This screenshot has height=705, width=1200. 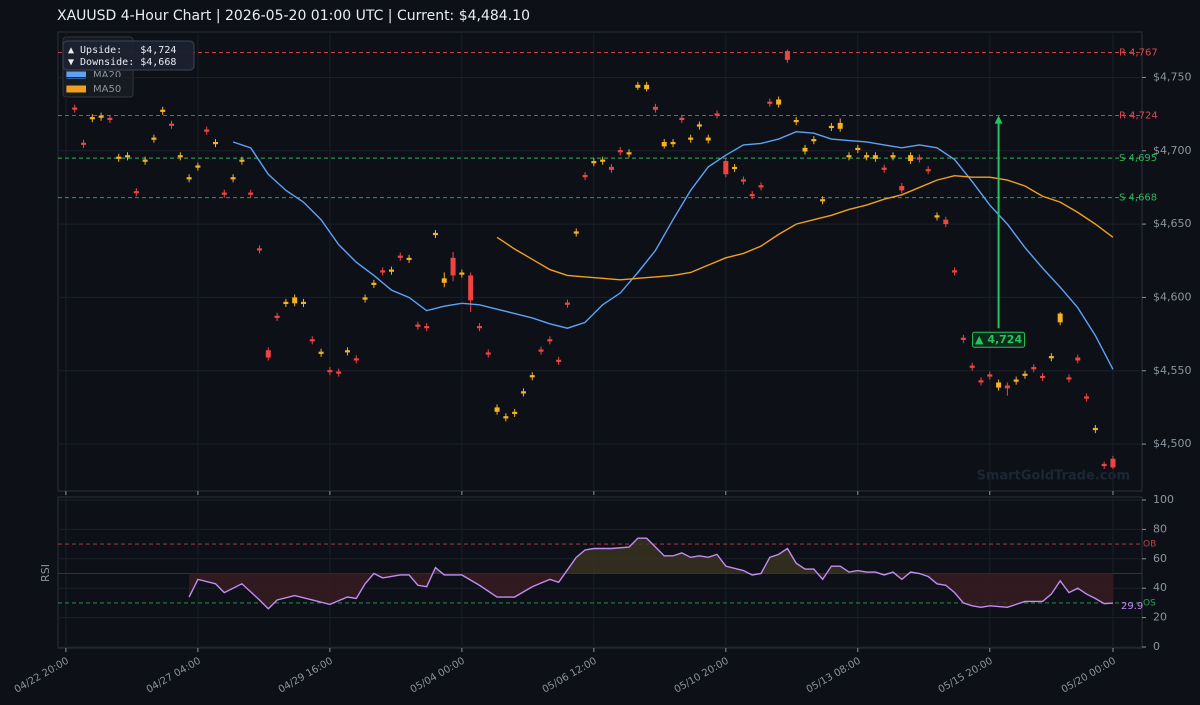 I want to click on info-line: ▲ Upside: $4,724, so click(x=122, y=50).